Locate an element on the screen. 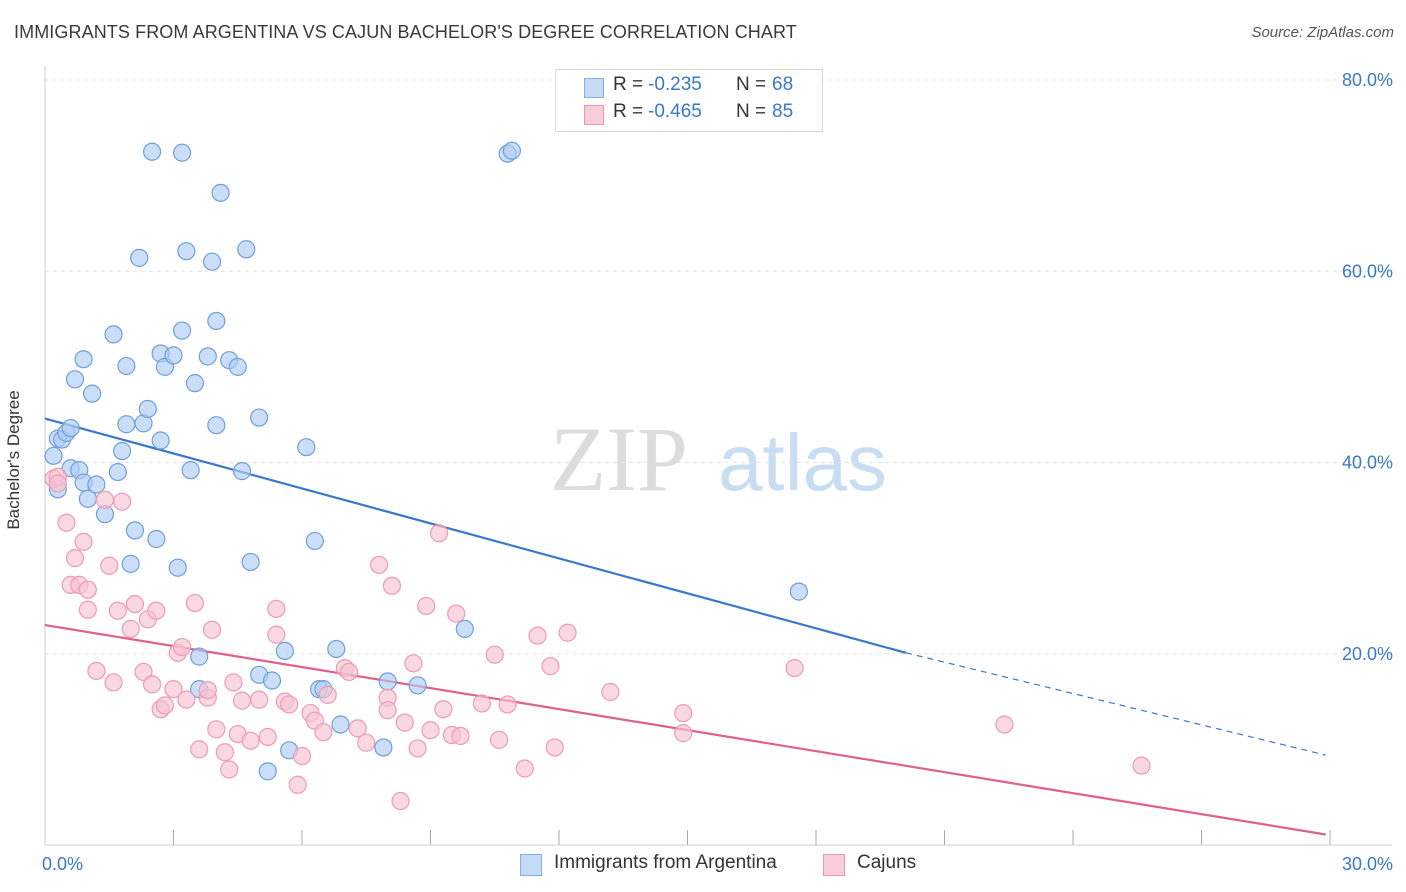 This screenshot has height=892, width=1406. y-axis-label: Bachelor's Degree is located at coordinates (13, 460).